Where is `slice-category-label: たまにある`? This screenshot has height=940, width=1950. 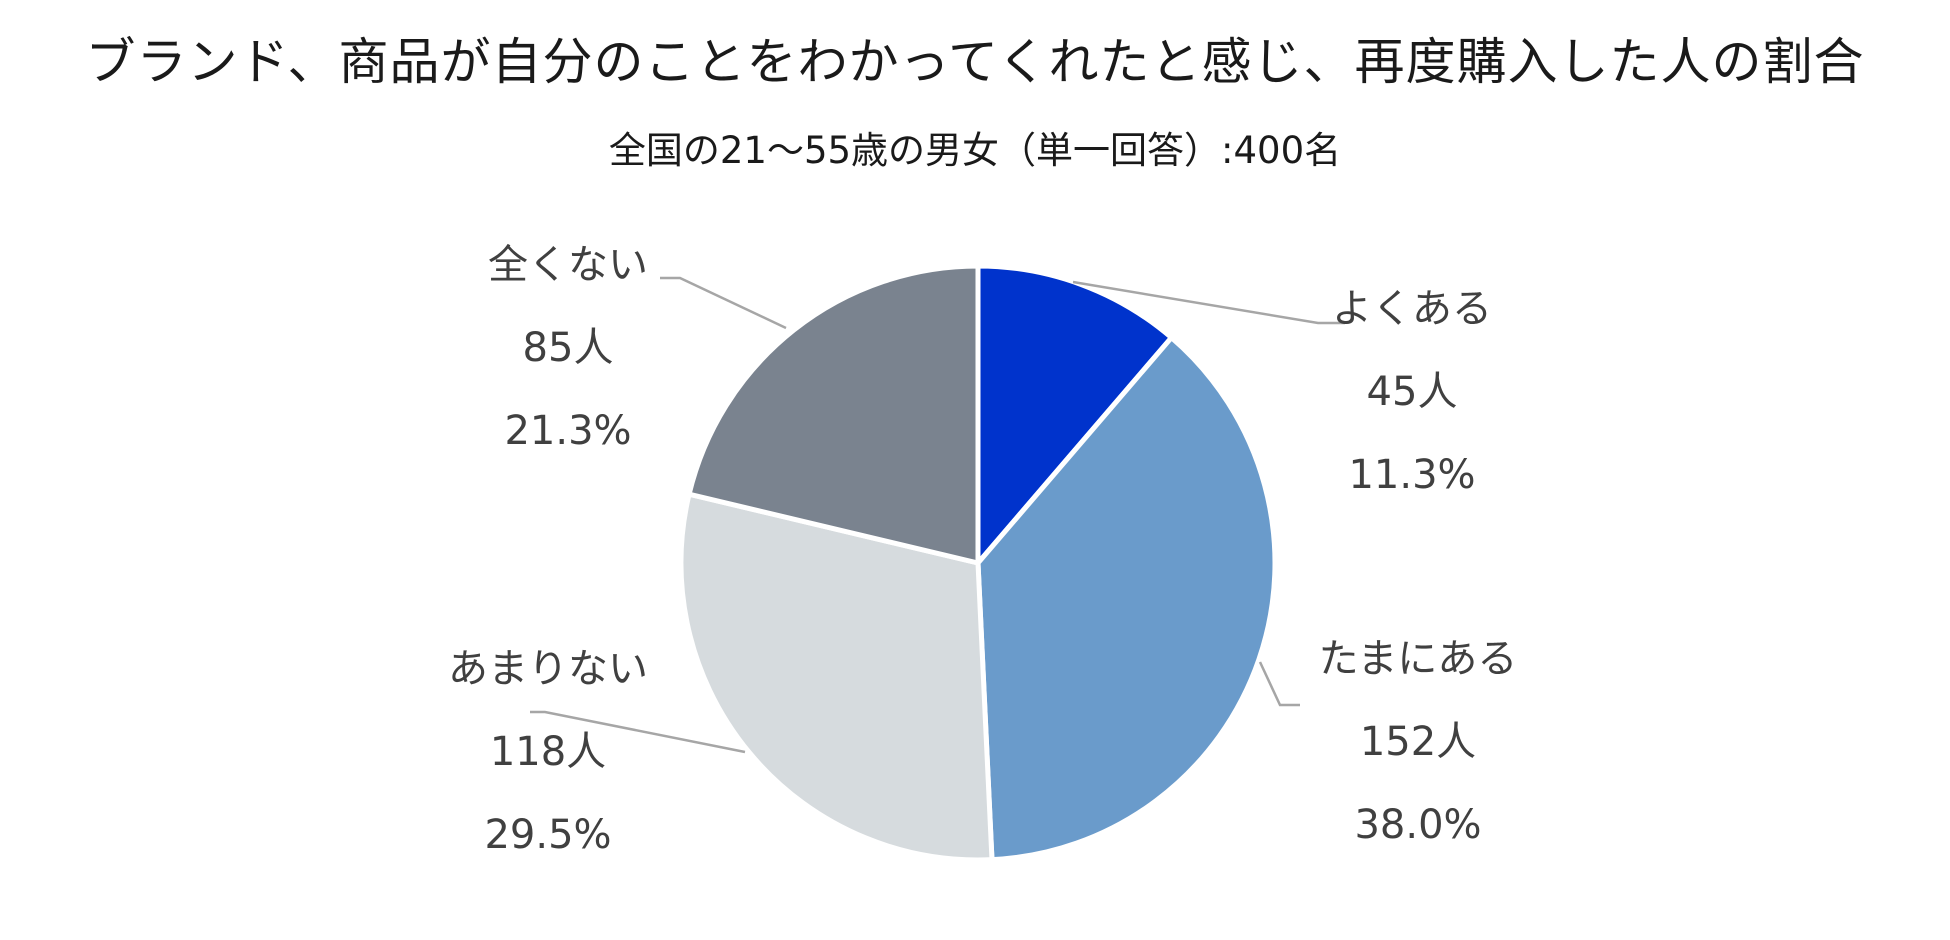
slice-category-label: たまにある is located at coordinates (1418, 659).